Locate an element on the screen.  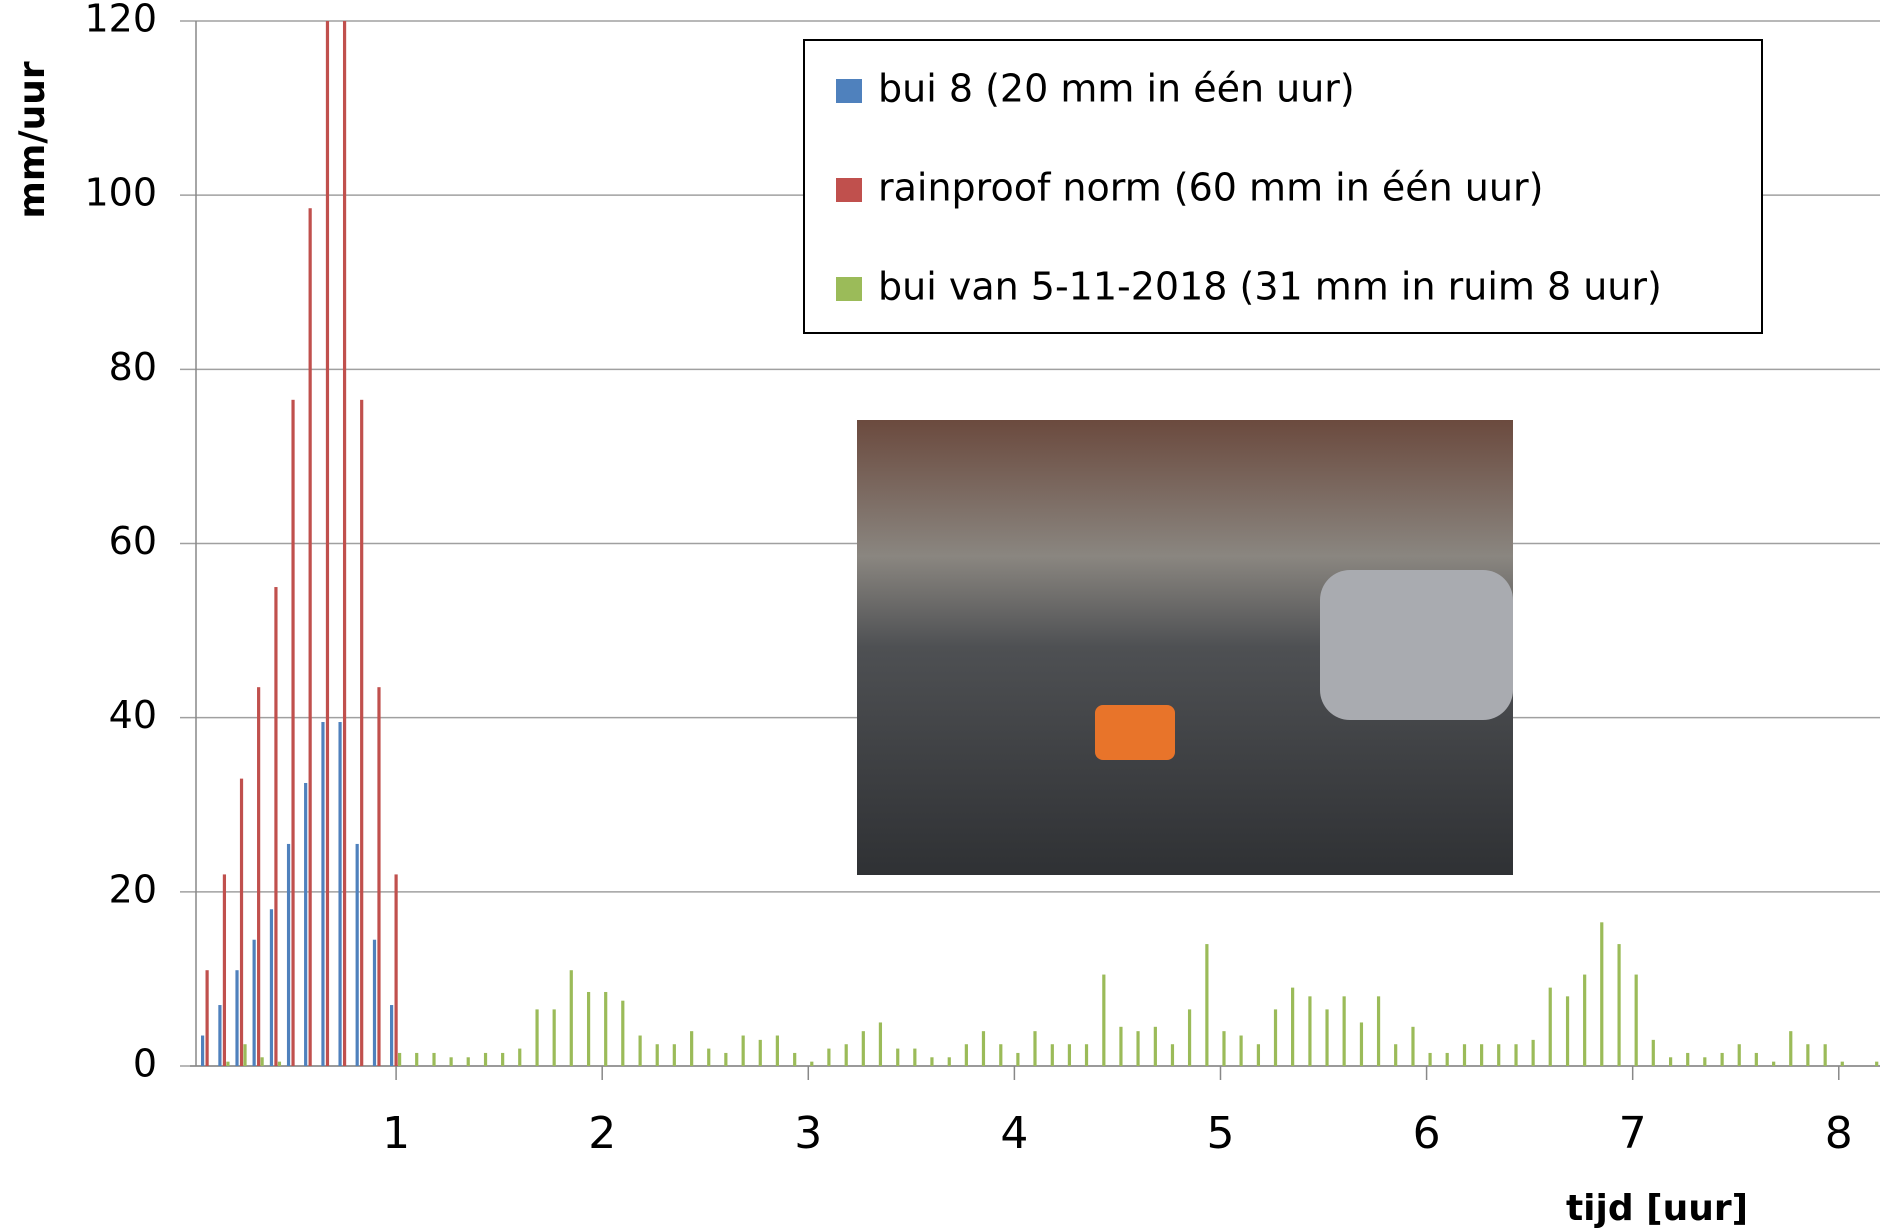
y-tick-label: 100 is located at coordinates (120, 193).